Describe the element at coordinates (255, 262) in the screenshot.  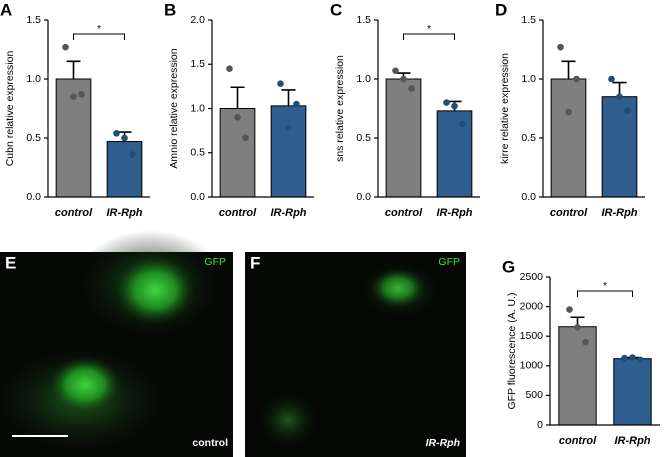
I see `panel-letter: F` at that location.